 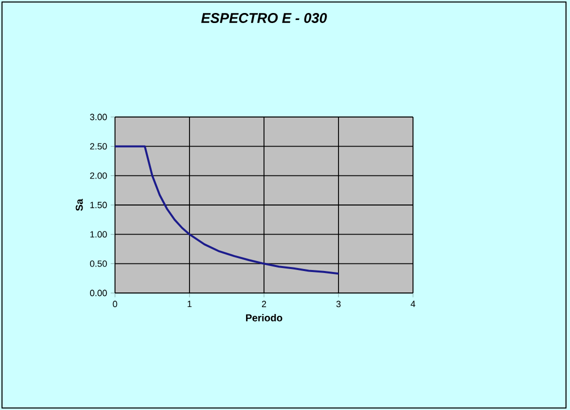 What do you see at coordinates (227, 210) in the screenshot?
I see `line-series` at bounding box center [227, 210].